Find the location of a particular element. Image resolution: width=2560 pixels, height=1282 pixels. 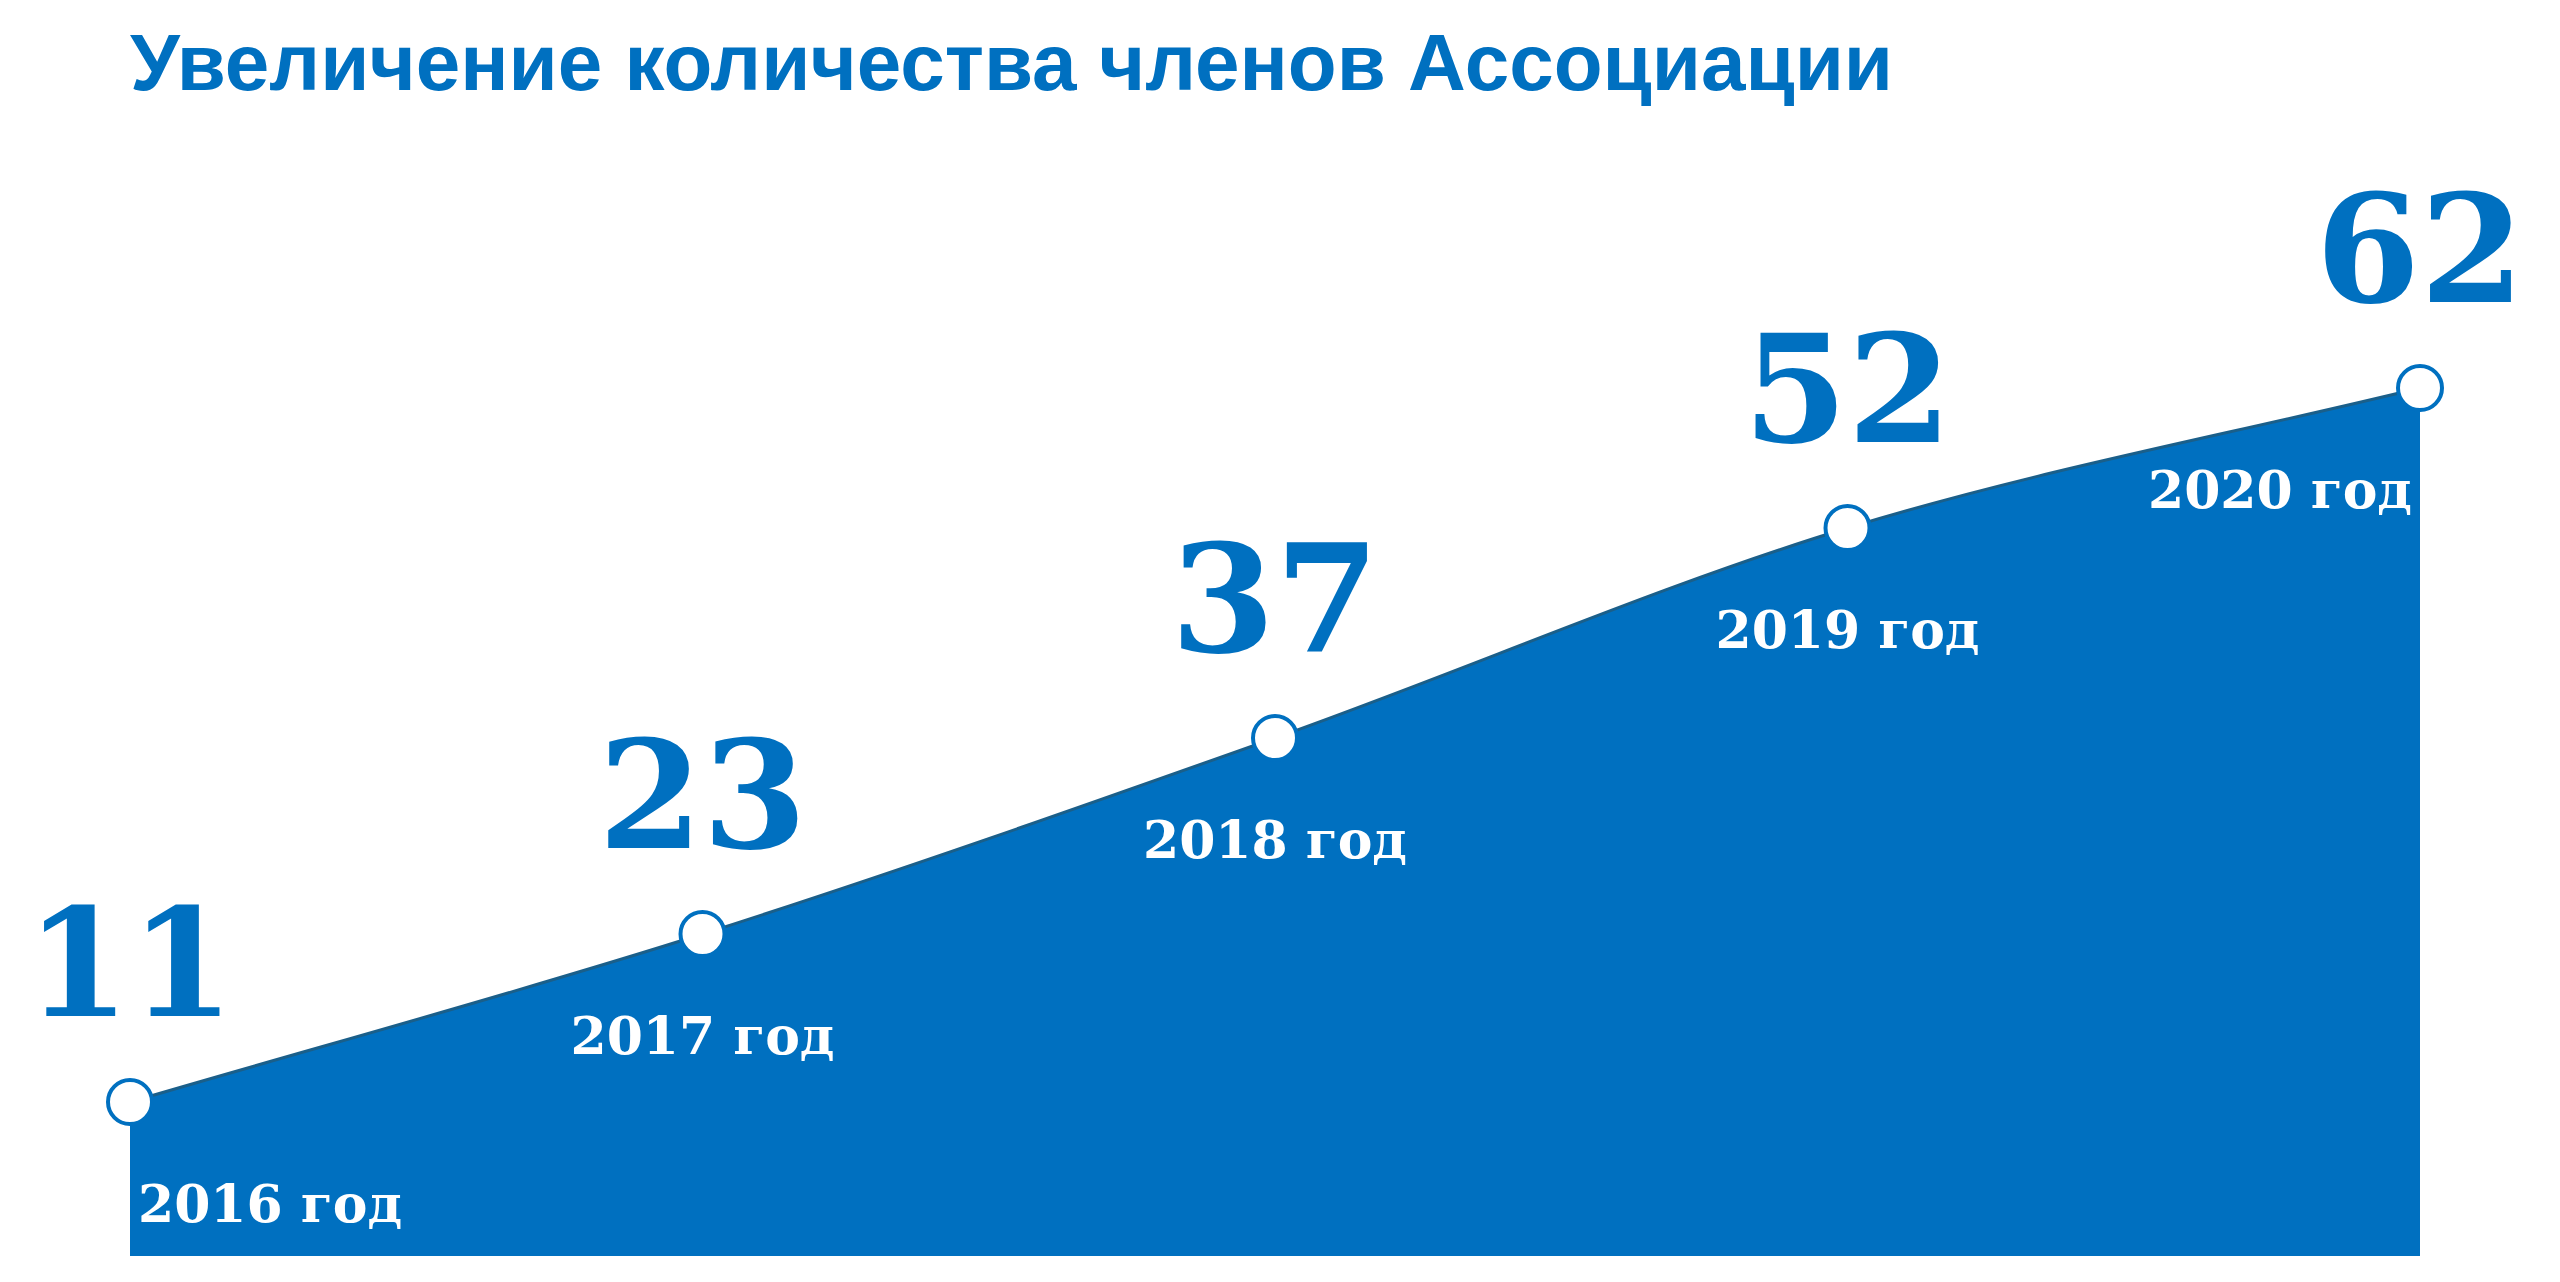

data-label: 37 is located at coordinates (1275, 598).